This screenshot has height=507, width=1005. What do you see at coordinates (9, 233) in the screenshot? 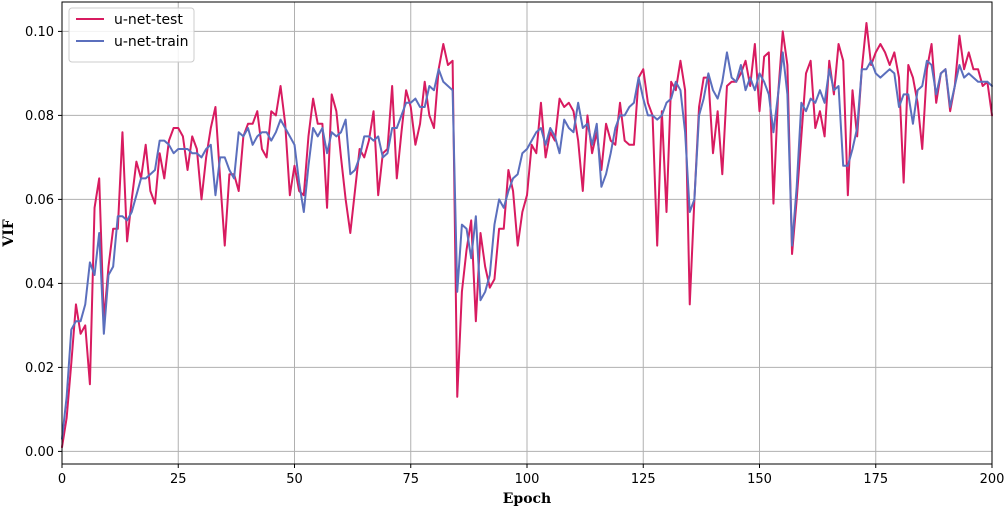
I see `y-axis-label: VIF` at bounding box center [9, 233].